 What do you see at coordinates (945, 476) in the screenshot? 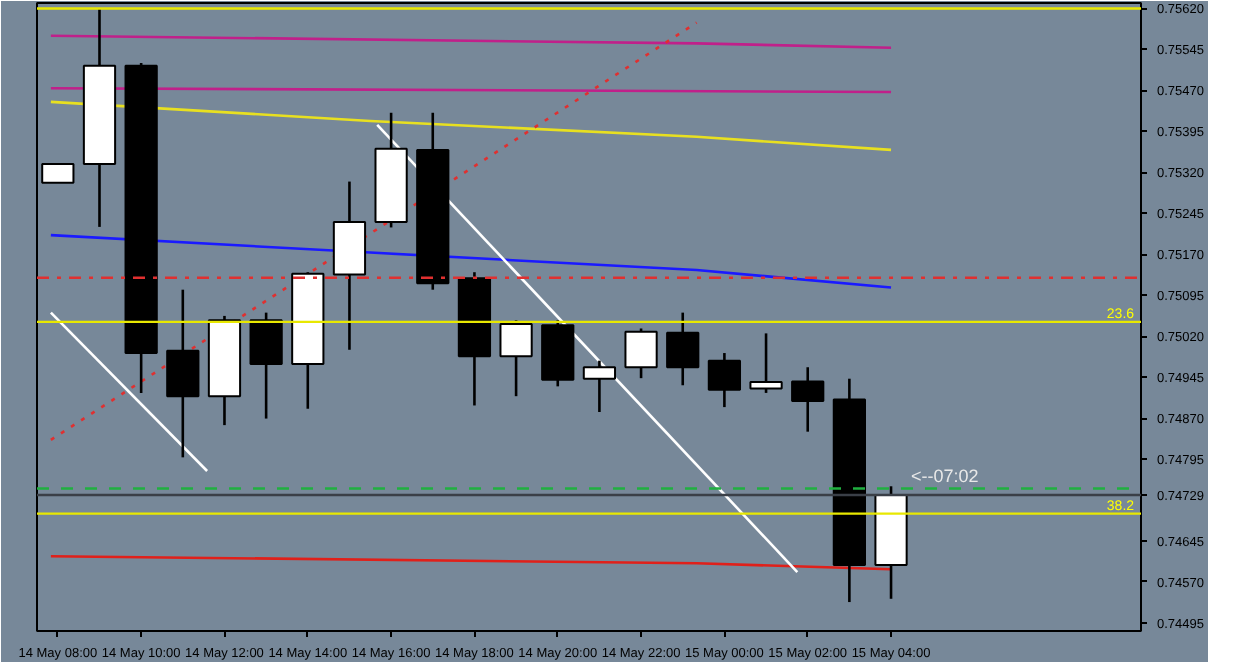
I see `annotation: <--07:02` at bounding box center [945, 476].